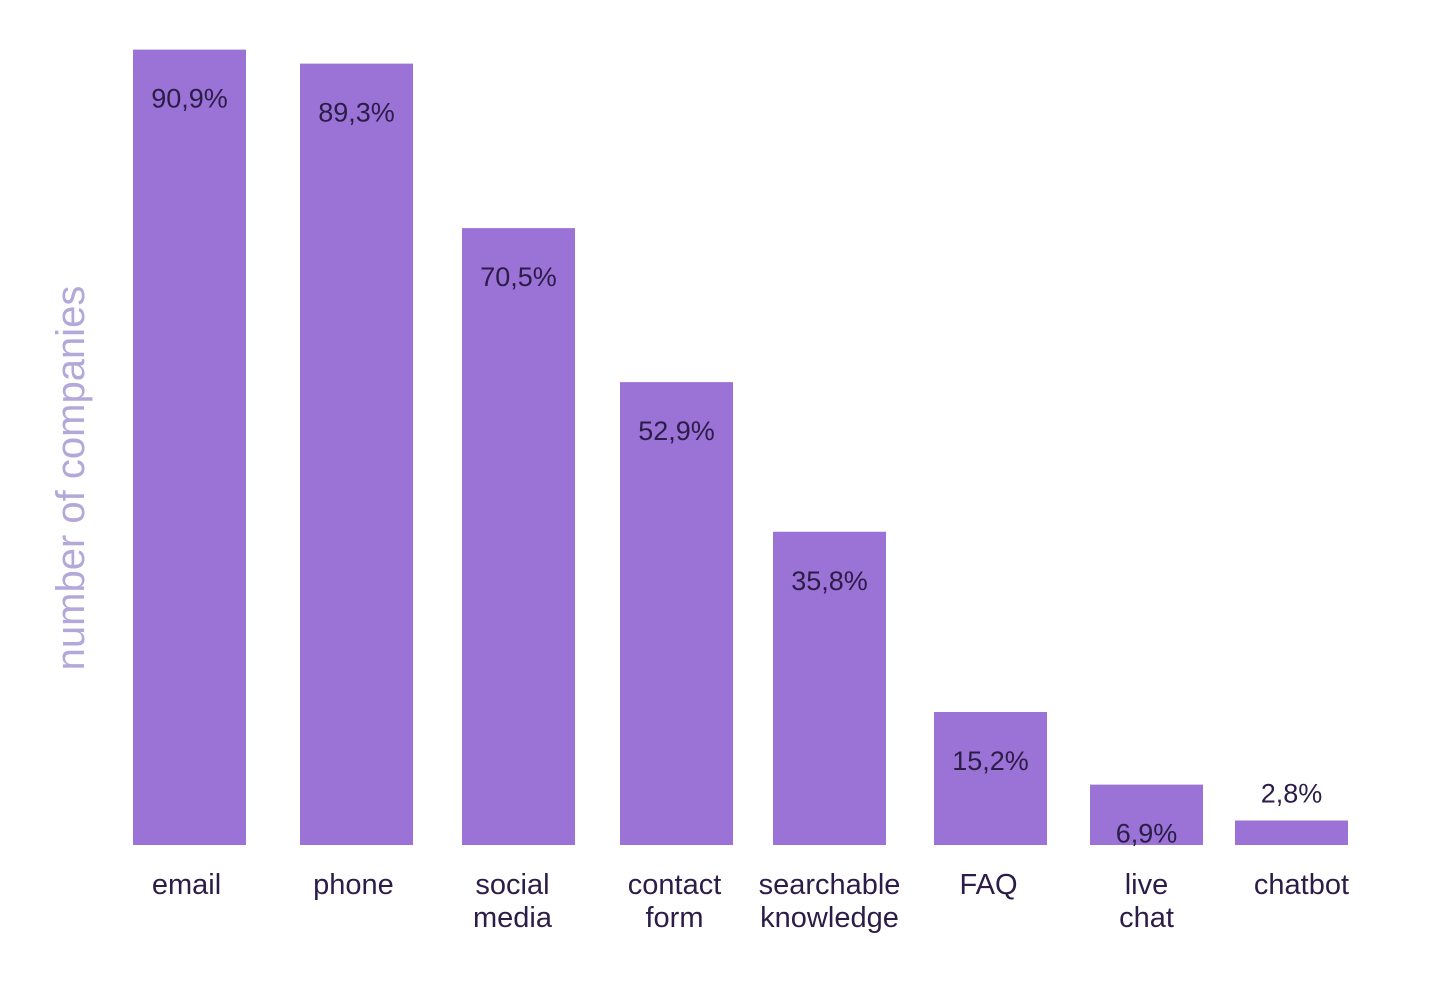 The width and height of the screenshot is (1429, 1004). I want to click on category-label: FAQ, so click(988, 885).